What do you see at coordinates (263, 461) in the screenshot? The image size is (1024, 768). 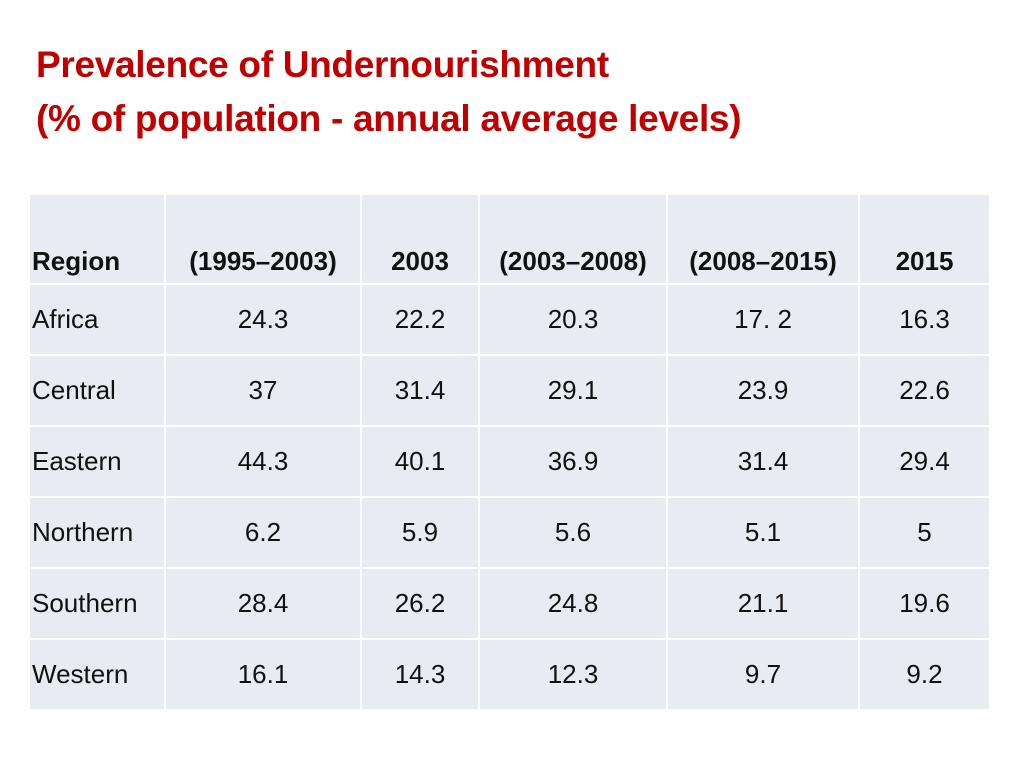 I see `value-cell: 44.3` at bounding box center [263, 461].